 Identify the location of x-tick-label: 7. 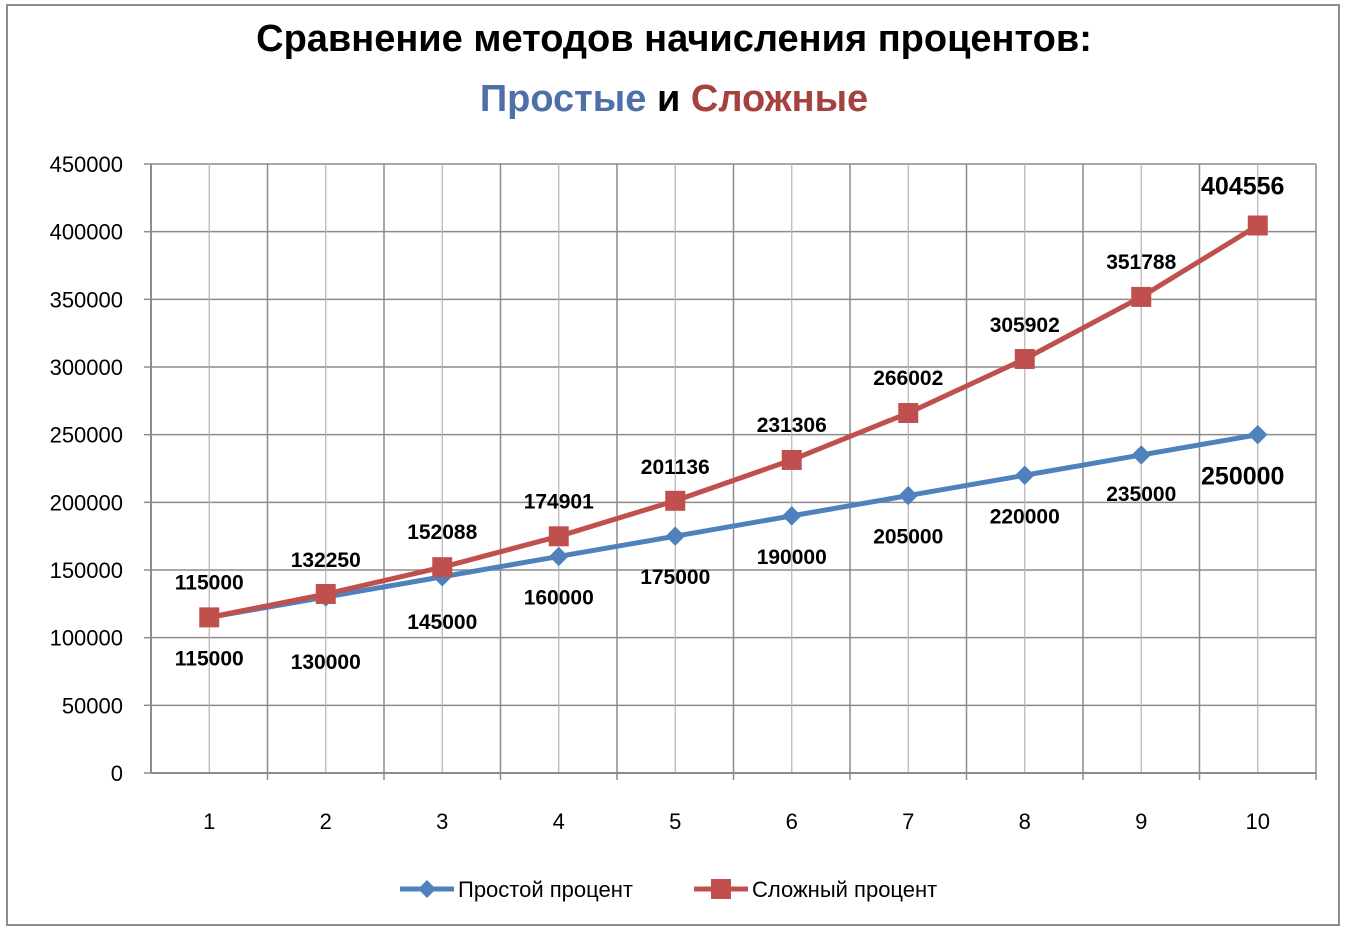
(908, 821).